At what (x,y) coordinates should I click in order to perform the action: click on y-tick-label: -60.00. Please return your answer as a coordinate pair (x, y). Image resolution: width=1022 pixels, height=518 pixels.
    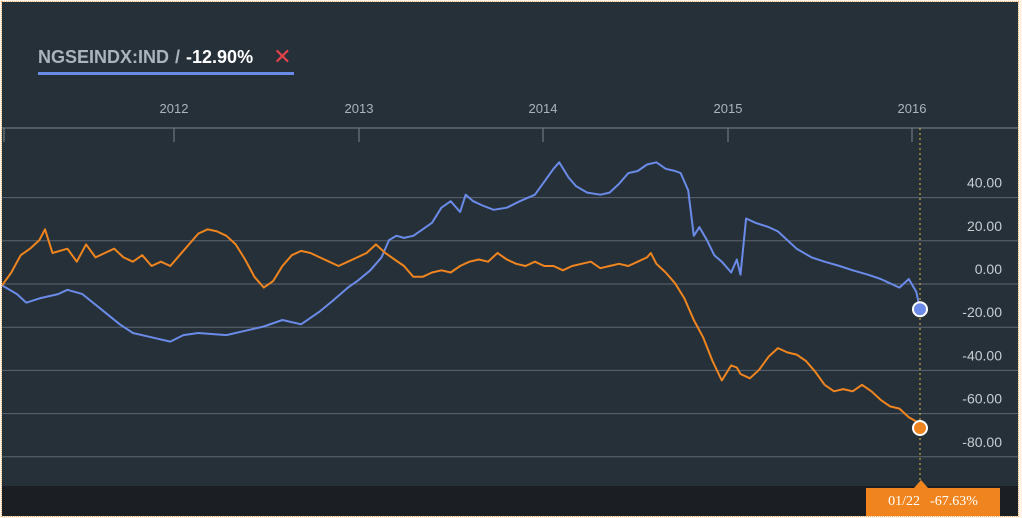
    Looking at the image, I should click on (982, 399).